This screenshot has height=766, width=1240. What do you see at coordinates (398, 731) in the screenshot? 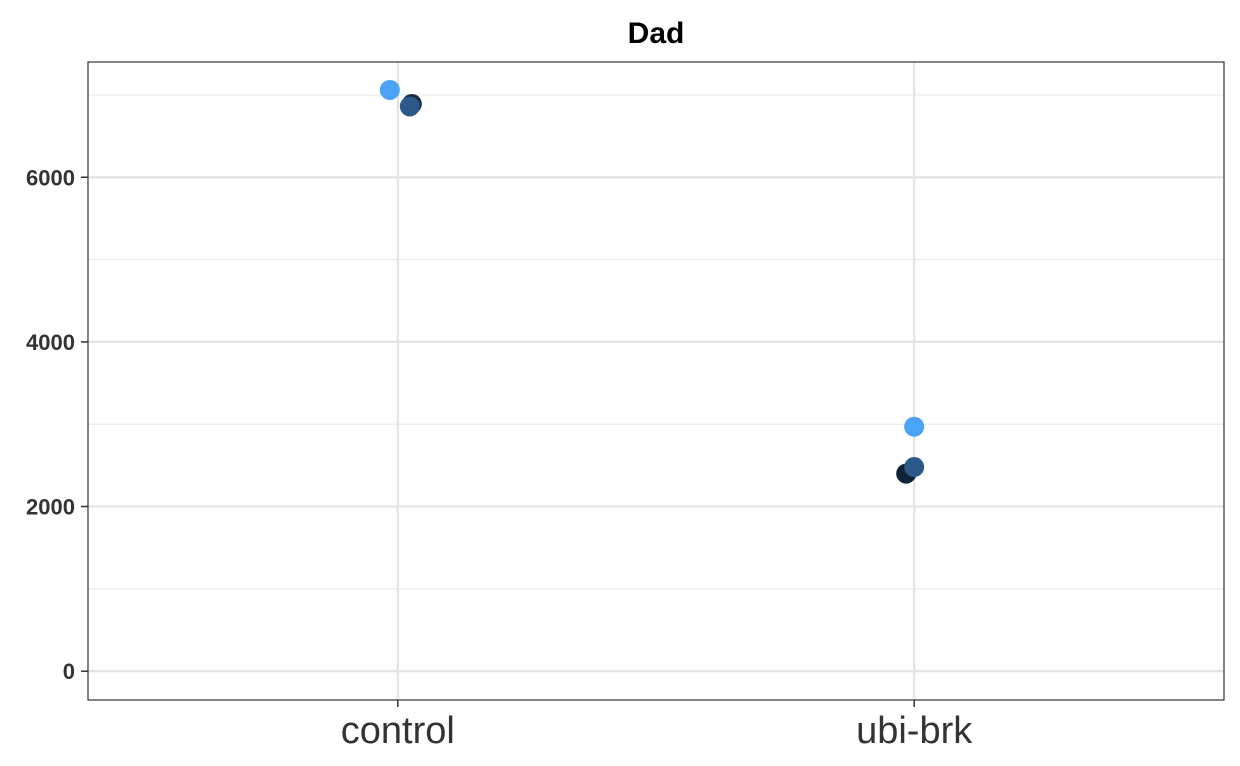
I see `x-tick-label: control` at bounding box center [398, 731].